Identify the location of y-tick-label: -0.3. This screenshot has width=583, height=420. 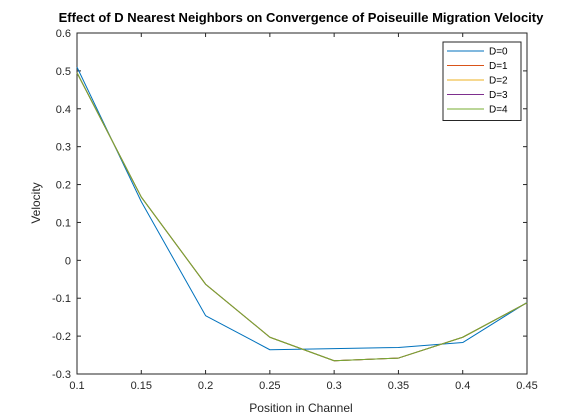
(61, 375).